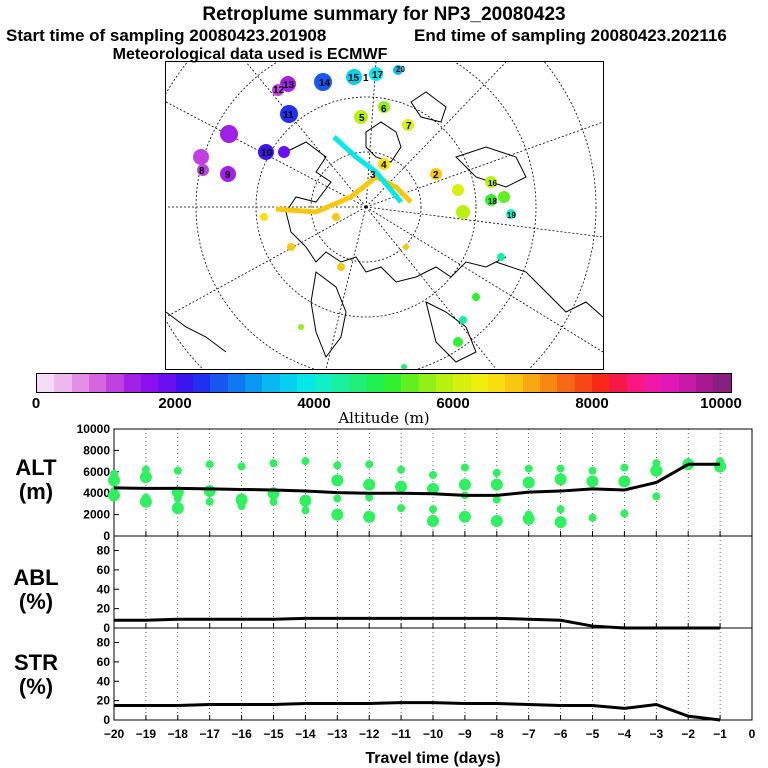 The image size is (768, 768). What do you see at coordinates (721, 403) in the screenshot?
I see `colorbar-tick: 10000` at bounding box center [721, 403].